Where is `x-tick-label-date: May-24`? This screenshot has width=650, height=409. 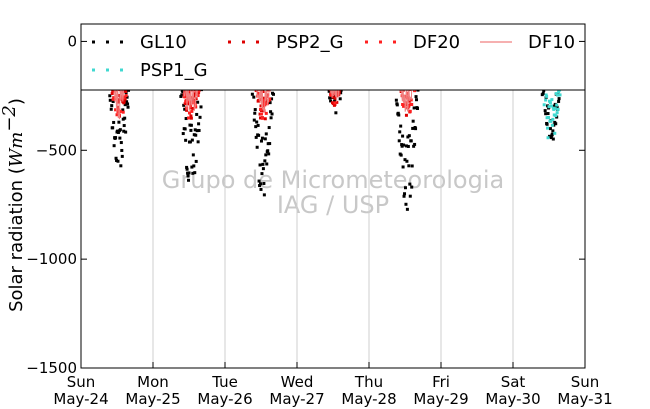 x-tick-label-date: May-24 is located at coordinates (80, 399).